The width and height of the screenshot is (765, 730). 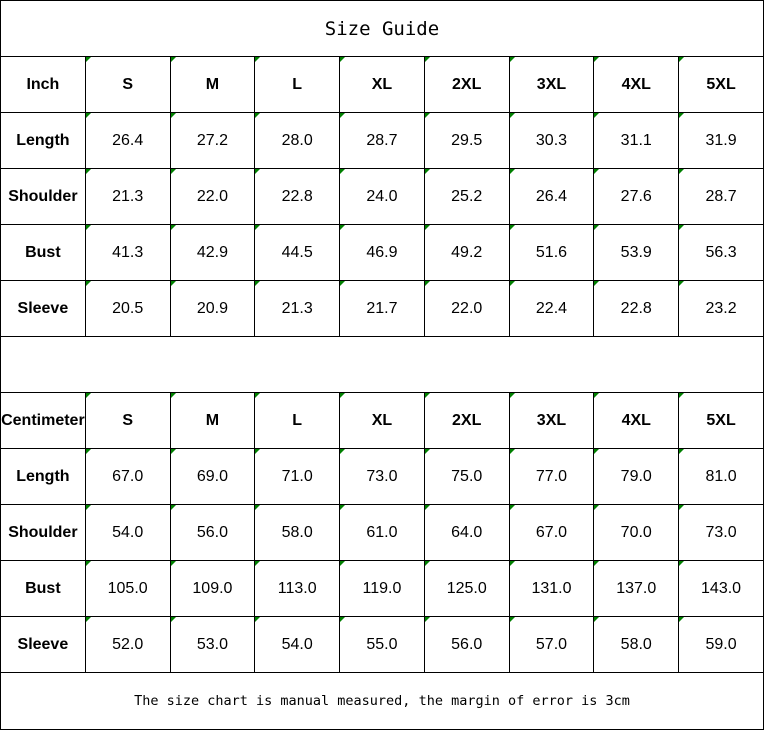 What do you see at coordinates (297, 252) in the screenshot?
I see `measurement-value: 44.5` at bounding box center [297, 252].